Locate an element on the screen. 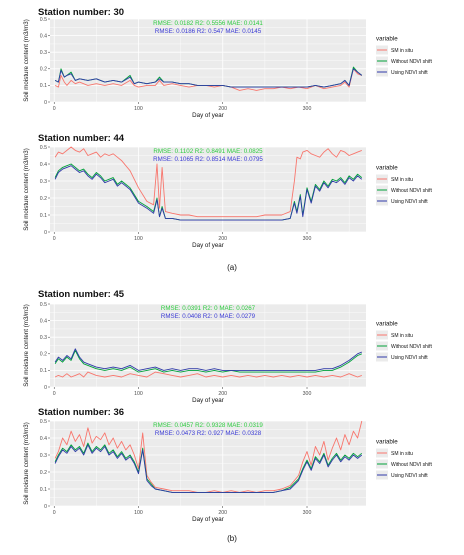  chart-title: Station number: 36 is located at coordinates (81, 412).